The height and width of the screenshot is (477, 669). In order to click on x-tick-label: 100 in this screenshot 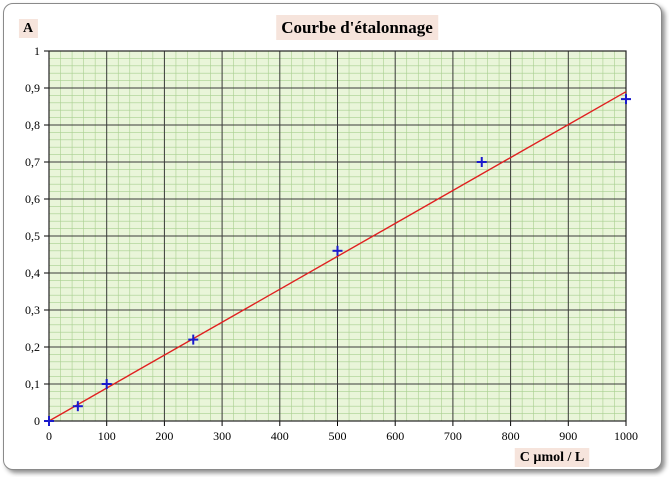, I will do `click(107, 436)`.